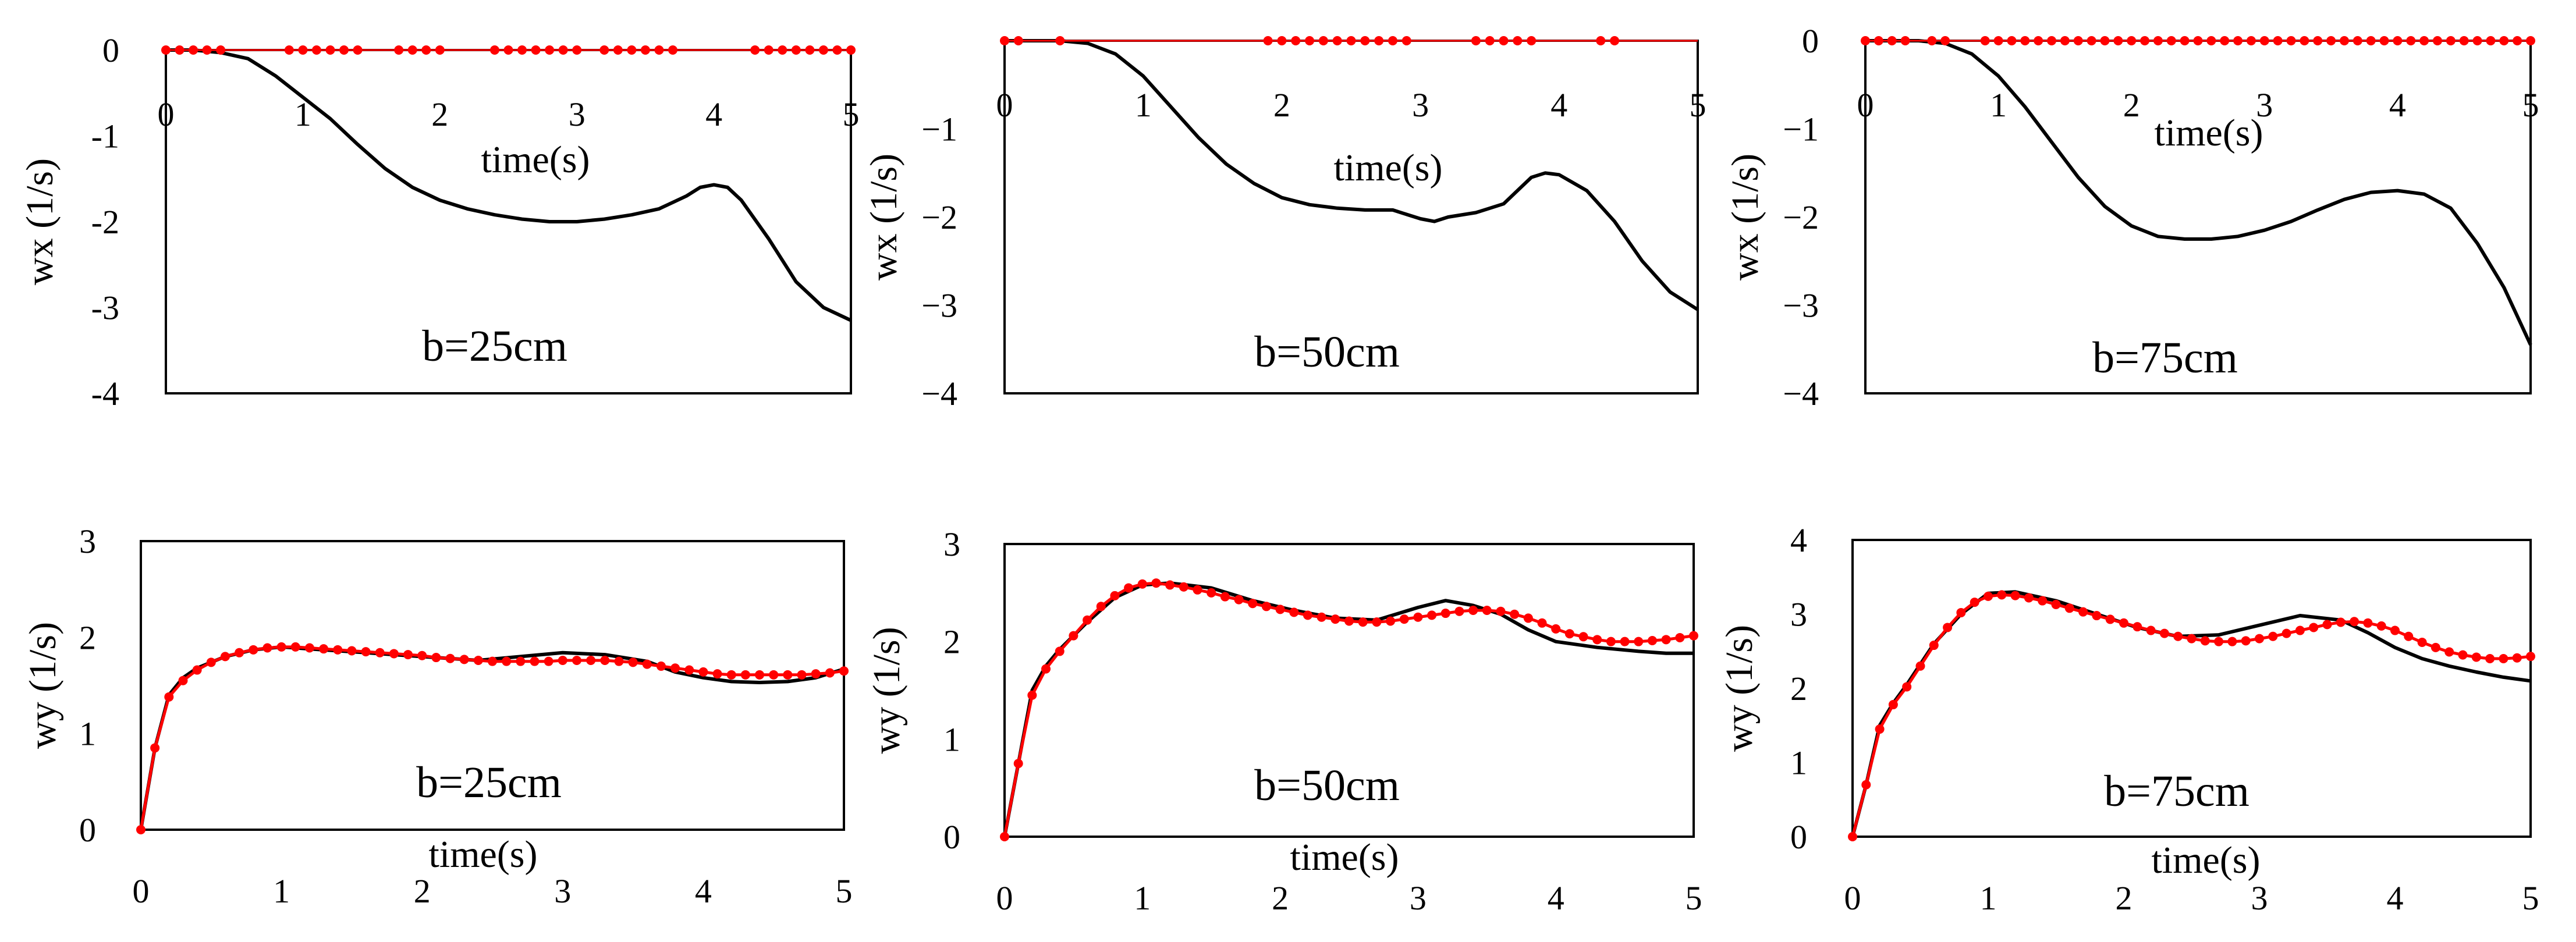 This screenshot has width=2576, height=942. What do you see at coordinates (1799, 540) in the screenshot?
I see `y-tick-label: 4` at bounding box center [1799, 540].